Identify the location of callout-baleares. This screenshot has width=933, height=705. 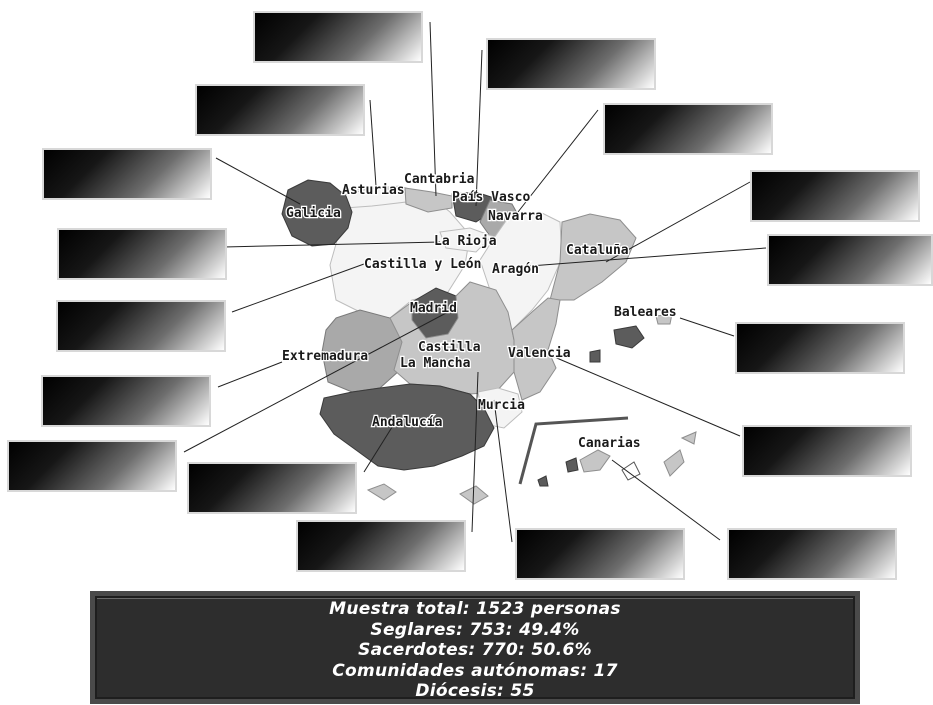
(820, 348).